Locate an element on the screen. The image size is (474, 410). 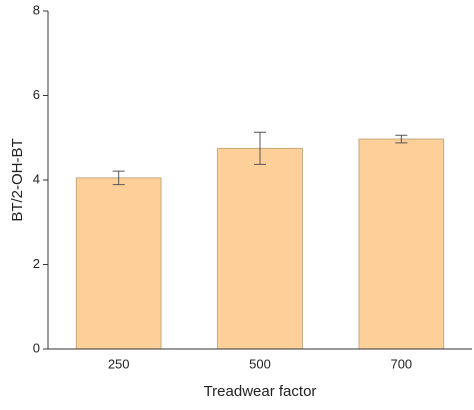
y-axis-label: BT/2-OH-BT is located at coordinates (17, 179).